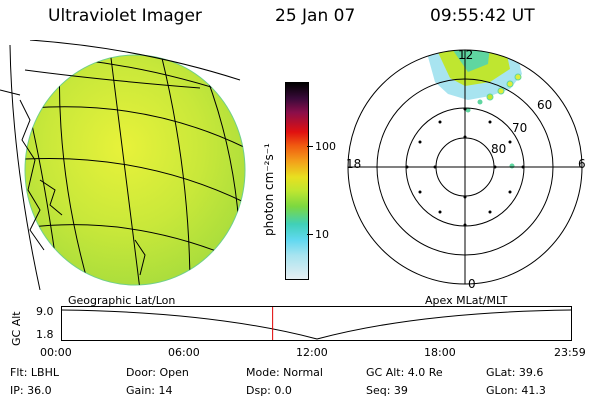  I want to click on mlt-label-12: 12, so click(466, 55).